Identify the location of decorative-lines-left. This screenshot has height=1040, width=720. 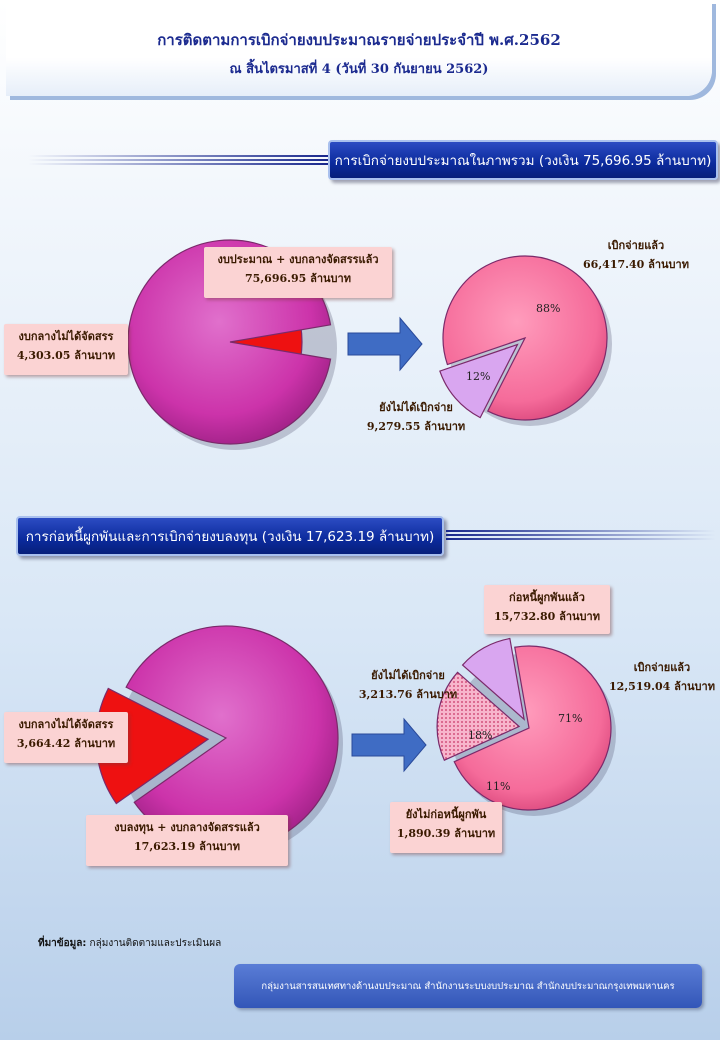
(179, 160).